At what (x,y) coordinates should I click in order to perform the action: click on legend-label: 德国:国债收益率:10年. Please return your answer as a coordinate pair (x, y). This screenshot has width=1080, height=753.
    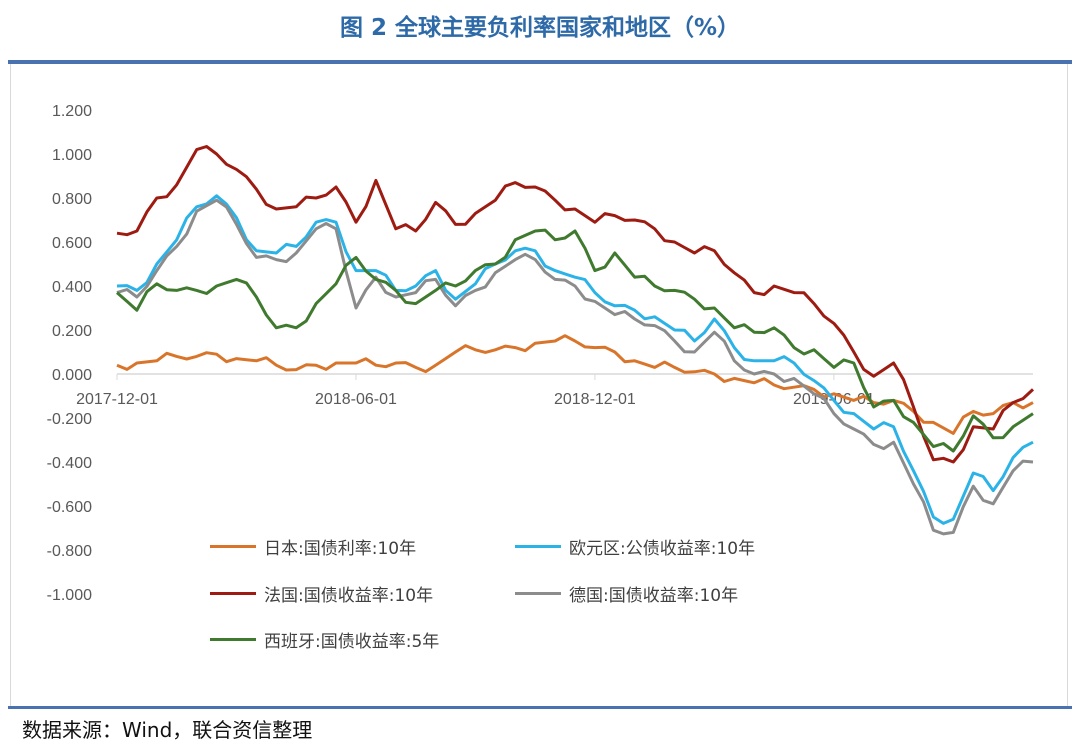
    Looking at the image, I should click on (654, 596).